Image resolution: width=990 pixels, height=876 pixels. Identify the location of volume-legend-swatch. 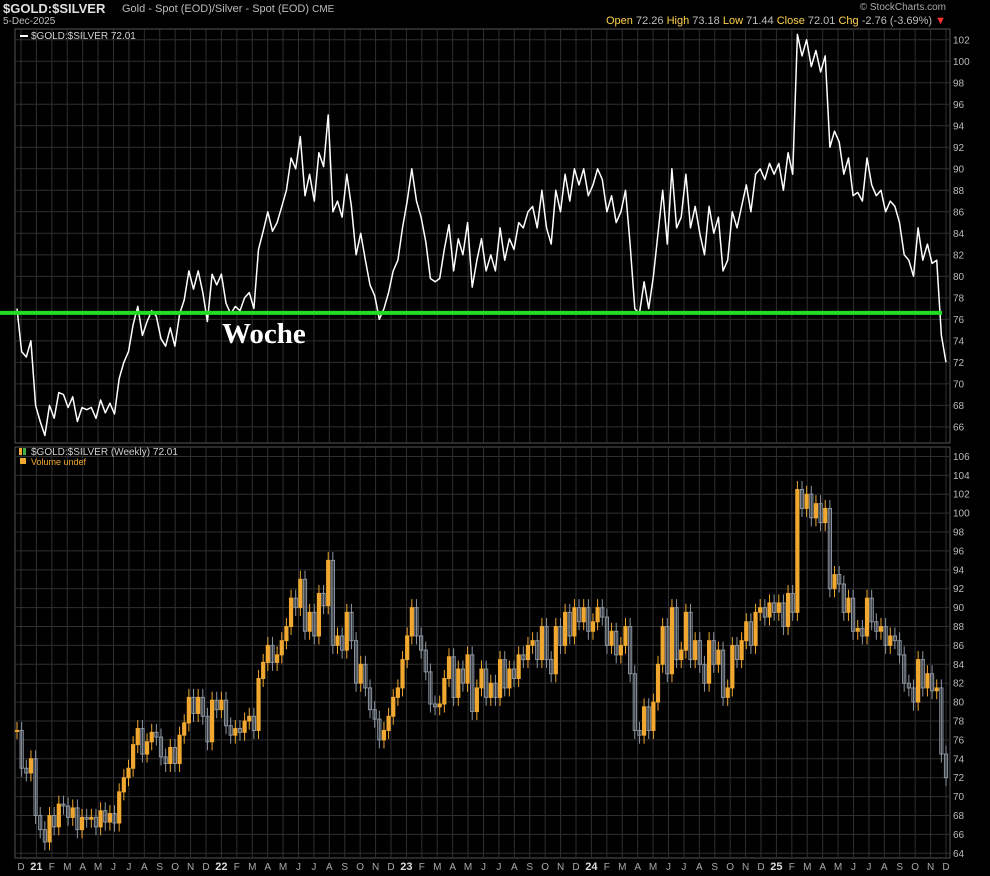
(23, 461).